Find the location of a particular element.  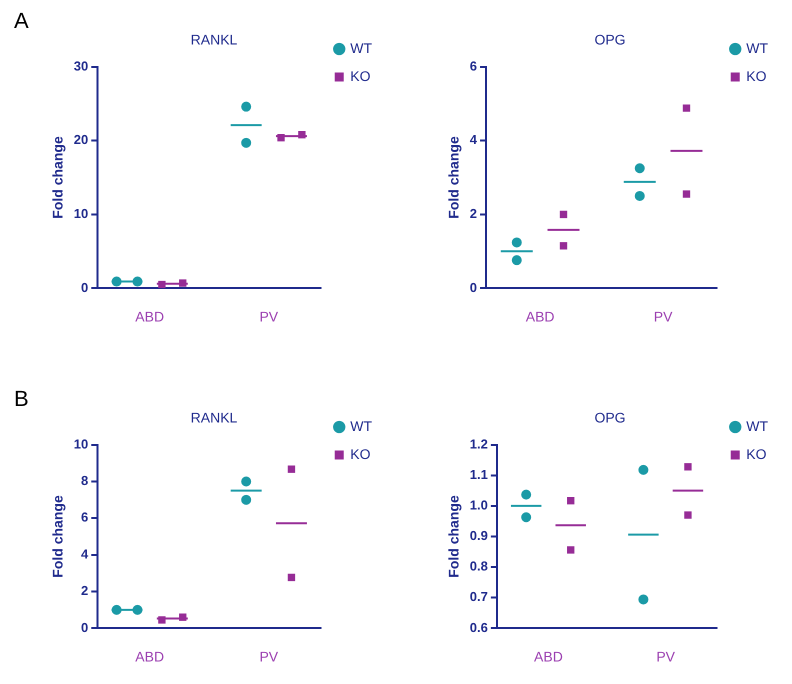

y-tick-label: 8 is located at coordinates (84, 480).